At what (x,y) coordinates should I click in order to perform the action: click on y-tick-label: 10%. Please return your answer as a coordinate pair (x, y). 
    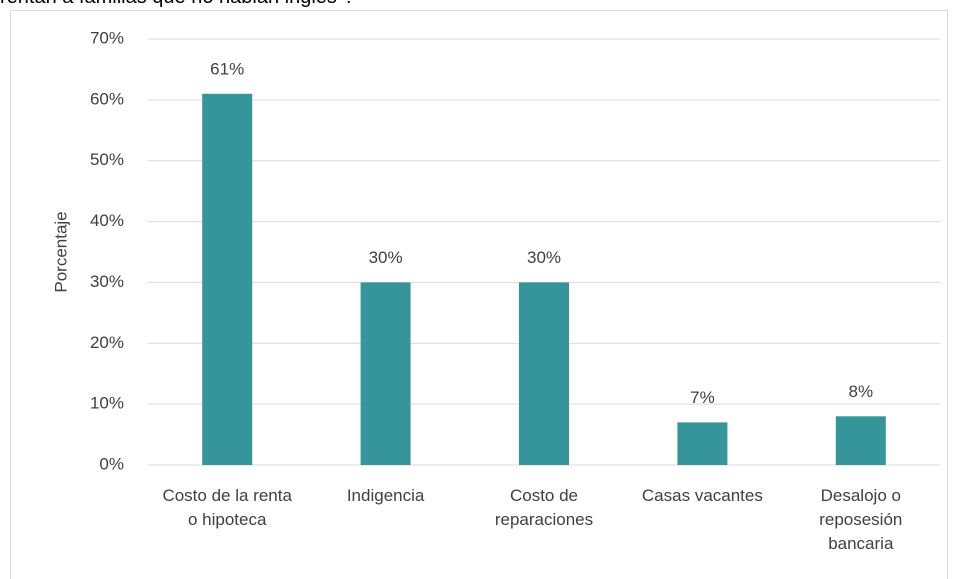
    Looking at the image, I should click on (107, 403).